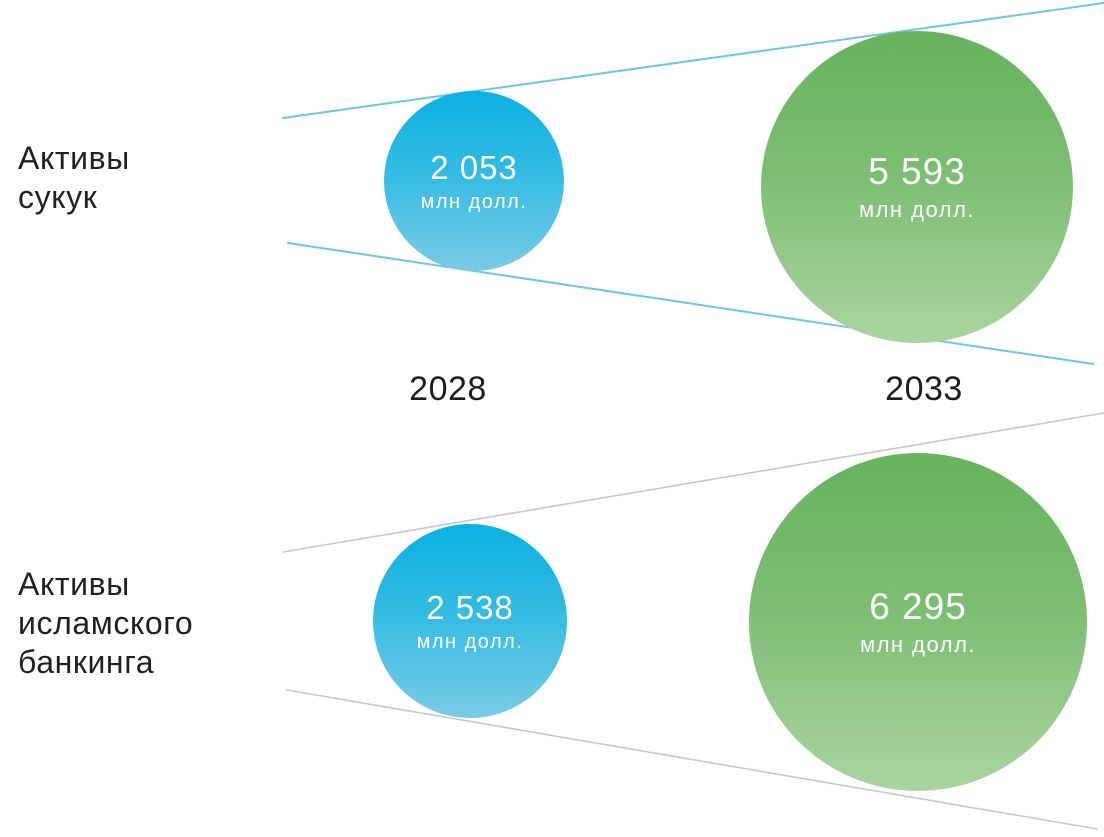 Image resolution: width=1104 pixels, height=837 pixels. What do you see at coordinates (690, 303) in the screenshot?
I see `cone-line-sukuk-lower` at bounding box center [690, 303].